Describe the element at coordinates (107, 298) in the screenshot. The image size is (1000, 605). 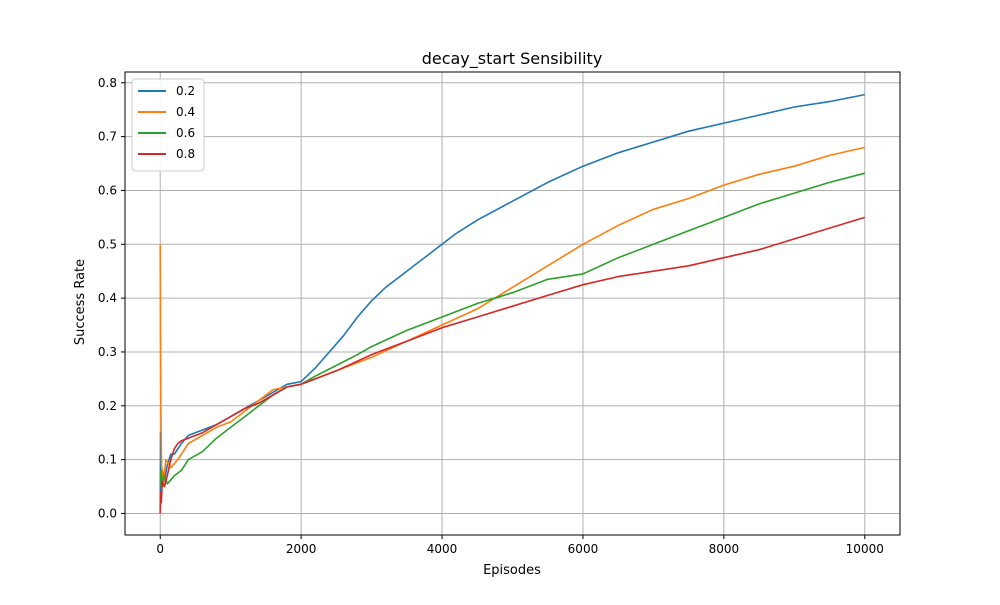
I see `y-tick-label: 0.4` at that location.